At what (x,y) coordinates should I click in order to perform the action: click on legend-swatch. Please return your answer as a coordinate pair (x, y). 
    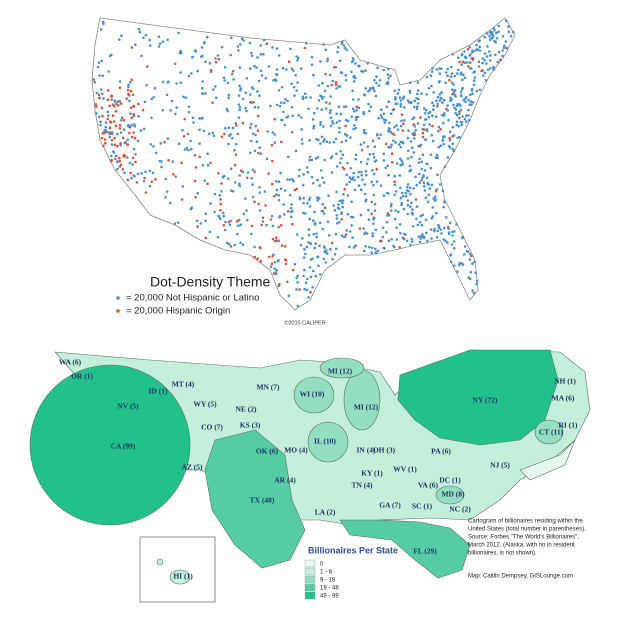
    Looking at the image, I should click on (310, 595).